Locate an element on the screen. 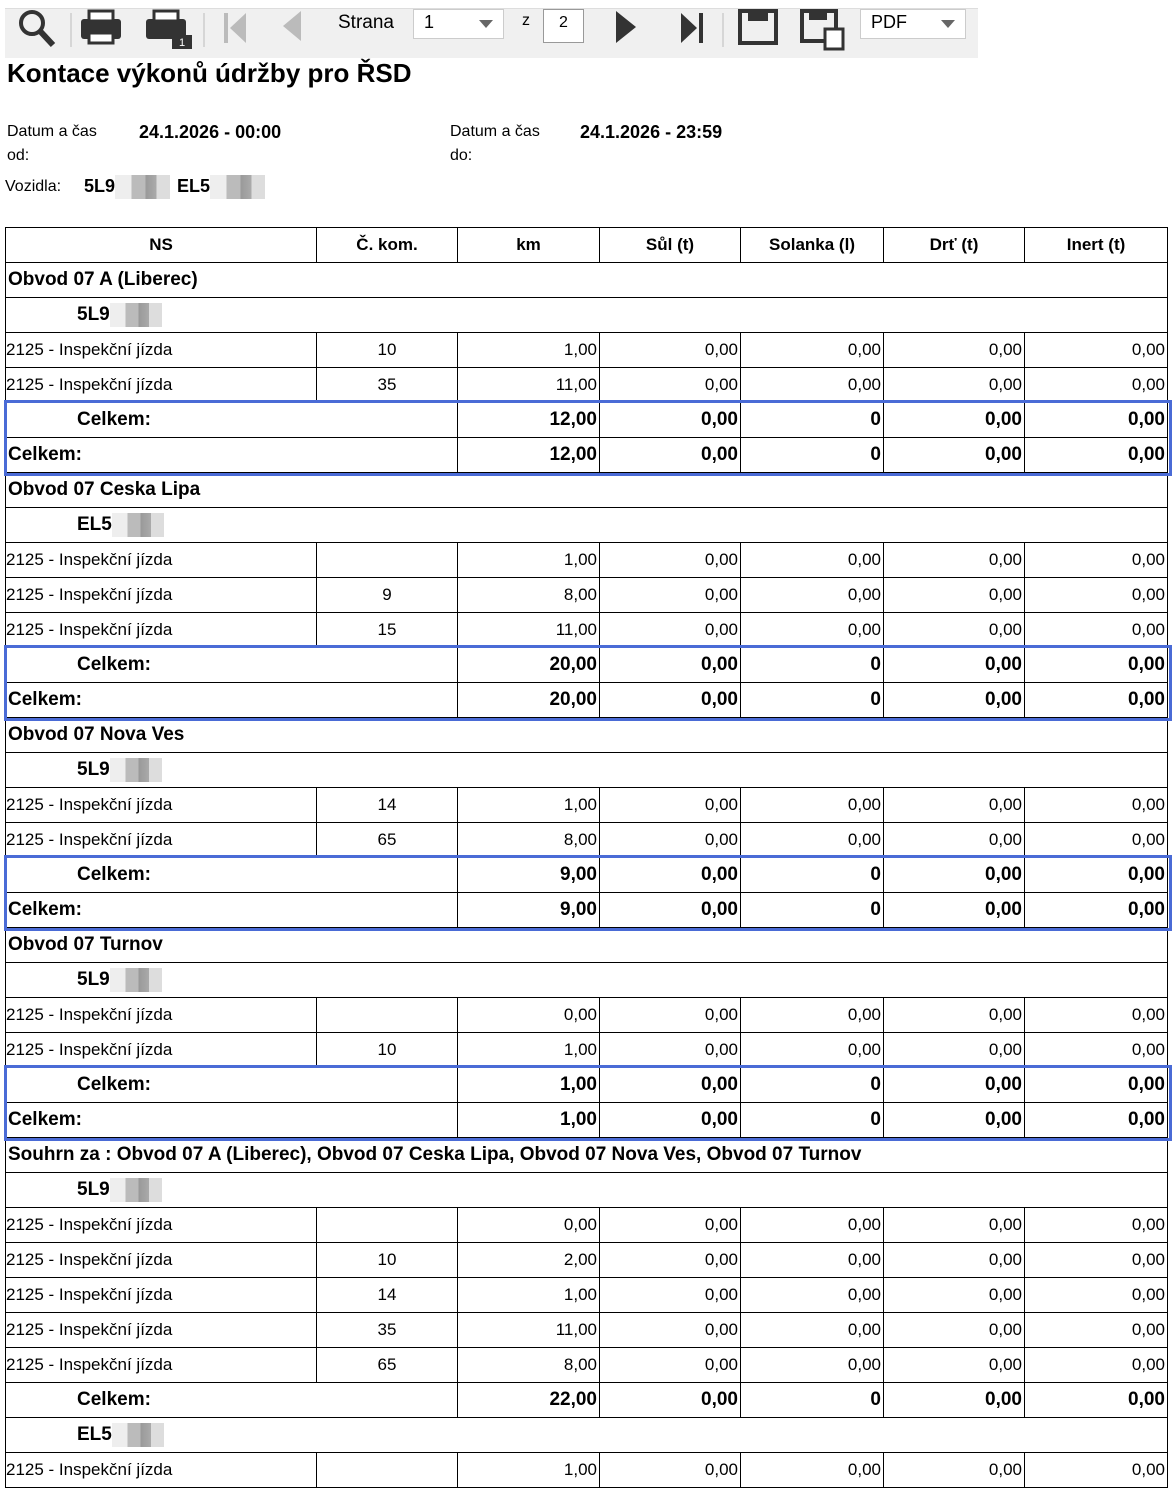 Image resolution: width=1174 pixels, height=1500 pixels. km-total: 22,00 is located at coordinates (528, 1400).